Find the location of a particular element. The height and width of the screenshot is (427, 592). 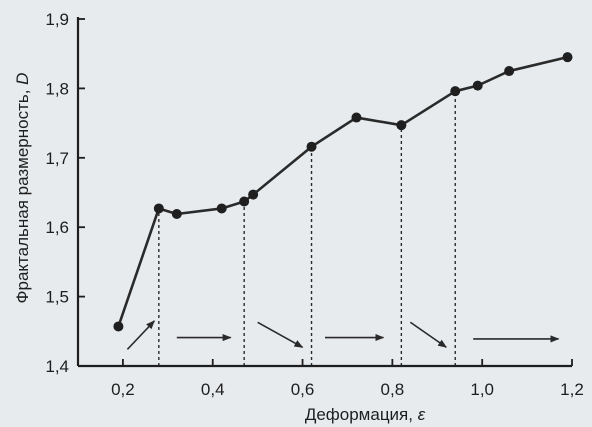

x-tick-label: 0,2 is located at coordinates (123, 389).